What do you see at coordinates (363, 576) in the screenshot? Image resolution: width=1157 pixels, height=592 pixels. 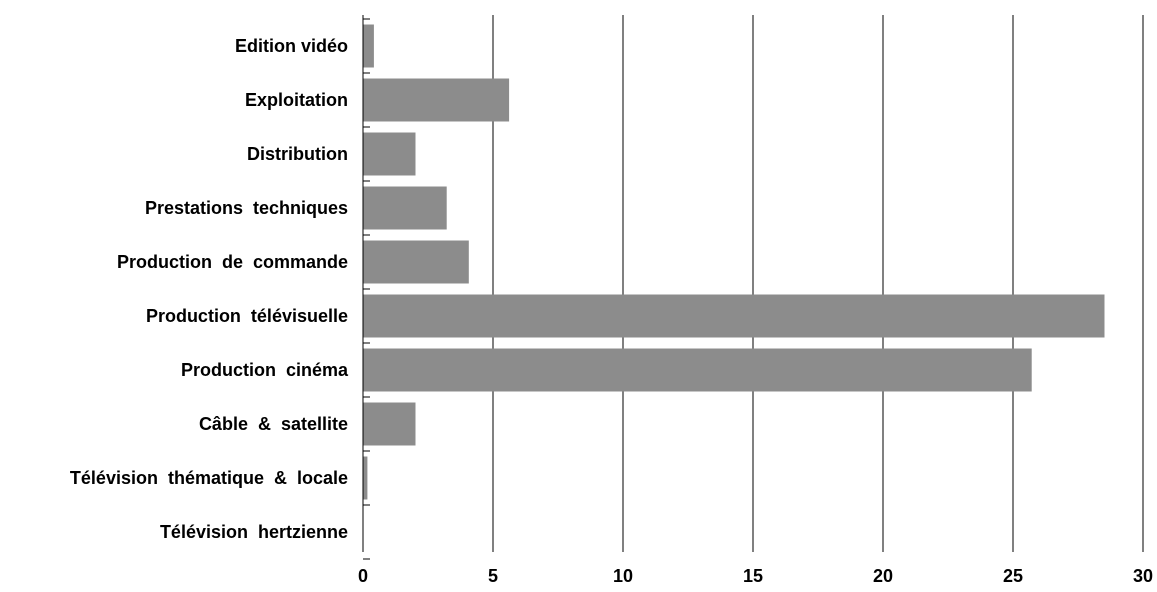 I see `x-tick-label: 0` at bounding box center [363, 576].